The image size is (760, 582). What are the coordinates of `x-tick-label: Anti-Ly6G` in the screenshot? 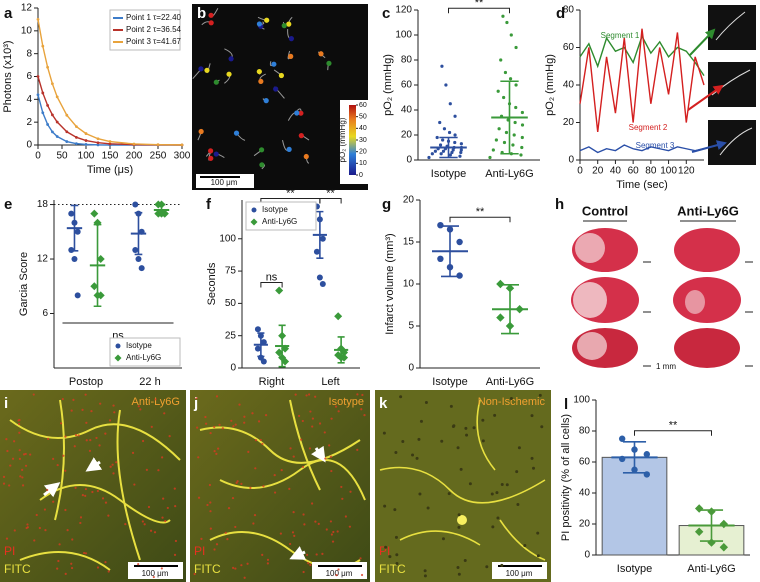 It's located at (711, 569).